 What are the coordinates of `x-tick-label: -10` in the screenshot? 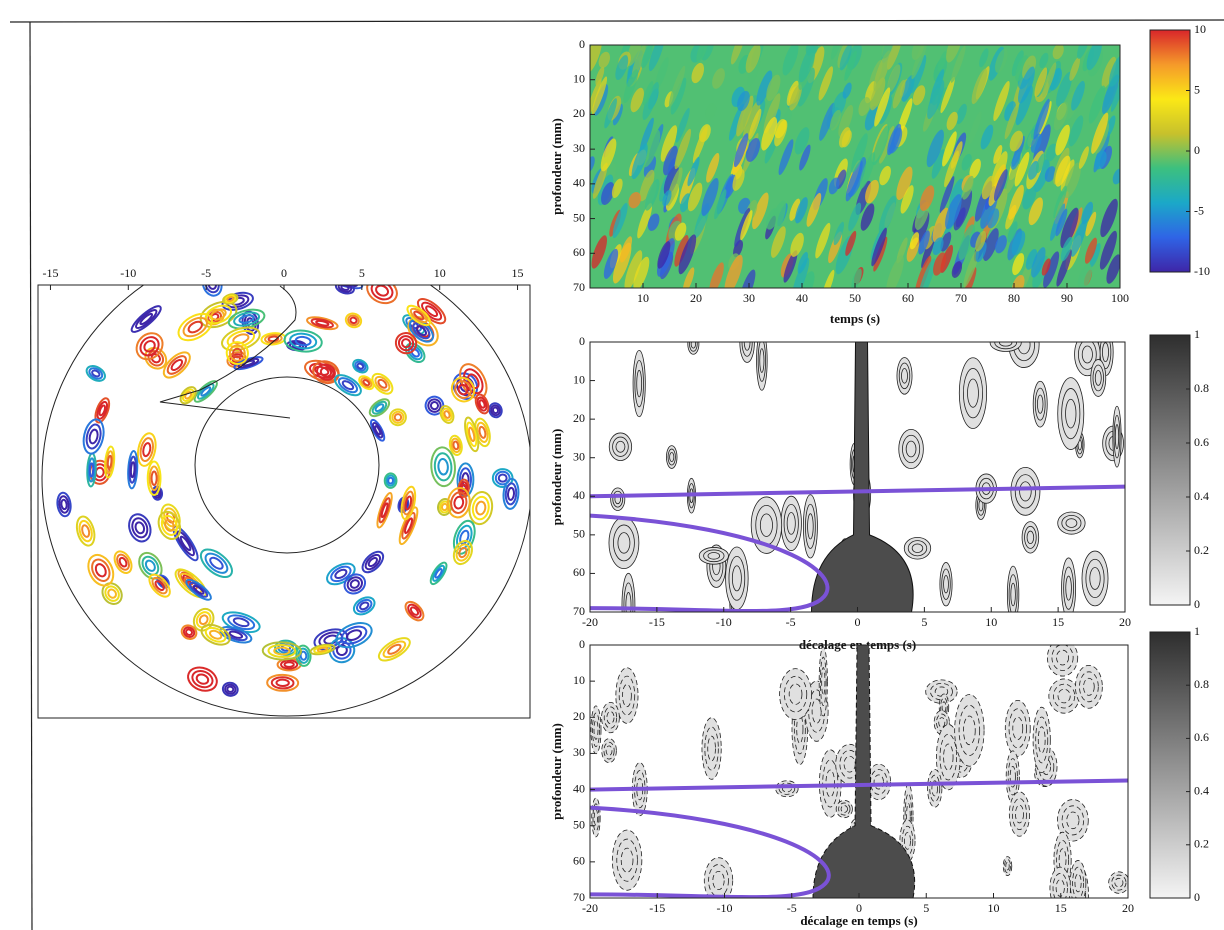 It's located at (724, 622).